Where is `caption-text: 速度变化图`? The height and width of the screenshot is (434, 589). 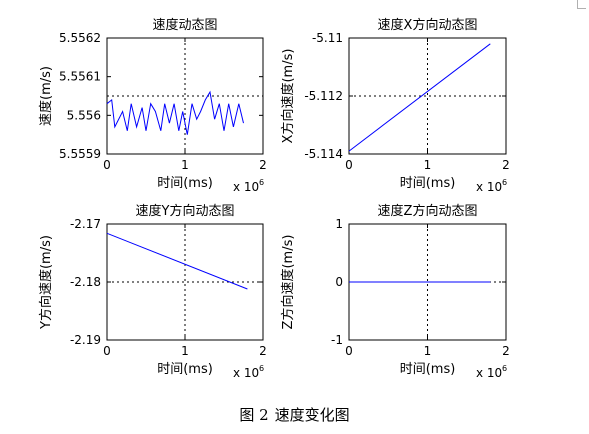 caption-text: 速度变化图 is located at coordinates (312, 415).